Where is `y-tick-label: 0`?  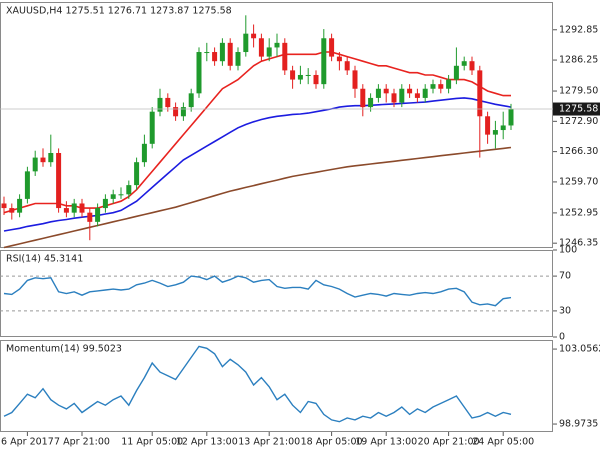
y-tick-label: 0 is located at coordinates (562, 337).